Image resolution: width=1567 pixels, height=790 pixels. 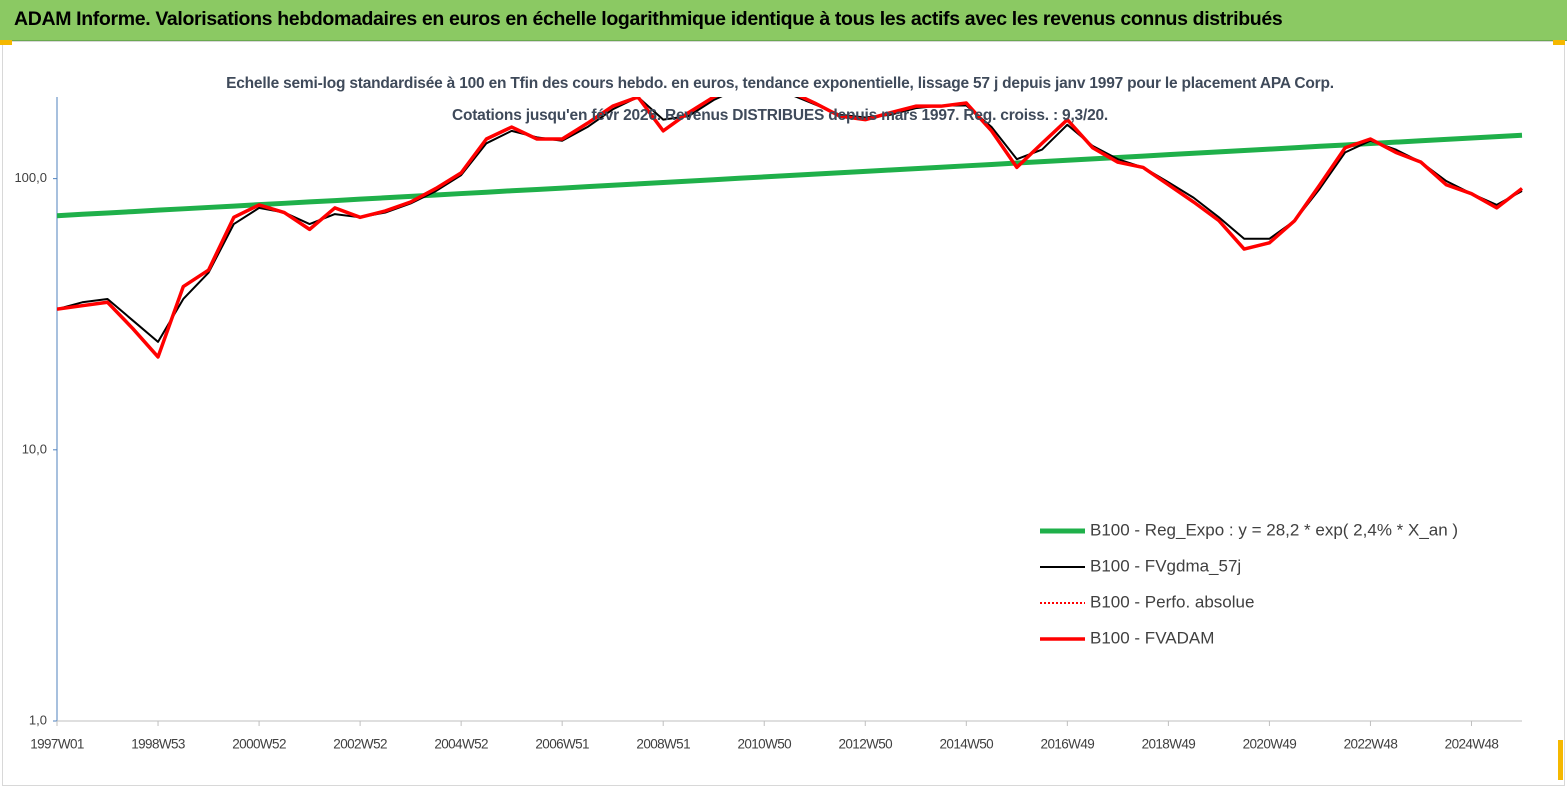 What do you see at coordinates (461, 744) in the screenshot?
I see `x-tick-label: 2004W52` at bounding box center [461, 744].